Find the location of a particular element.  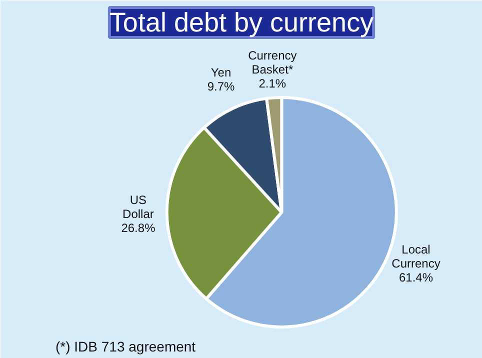

slice-label: Currency Basket* is located at coordinates (272, 62).